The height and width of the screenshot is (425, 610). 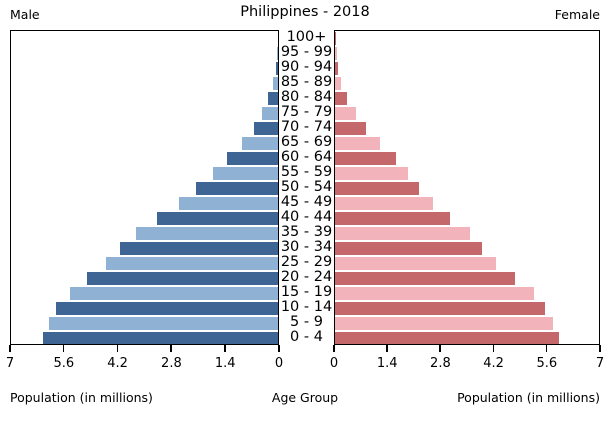 I want to click on axis-tick-label: 0, so click(x=334, y=363).